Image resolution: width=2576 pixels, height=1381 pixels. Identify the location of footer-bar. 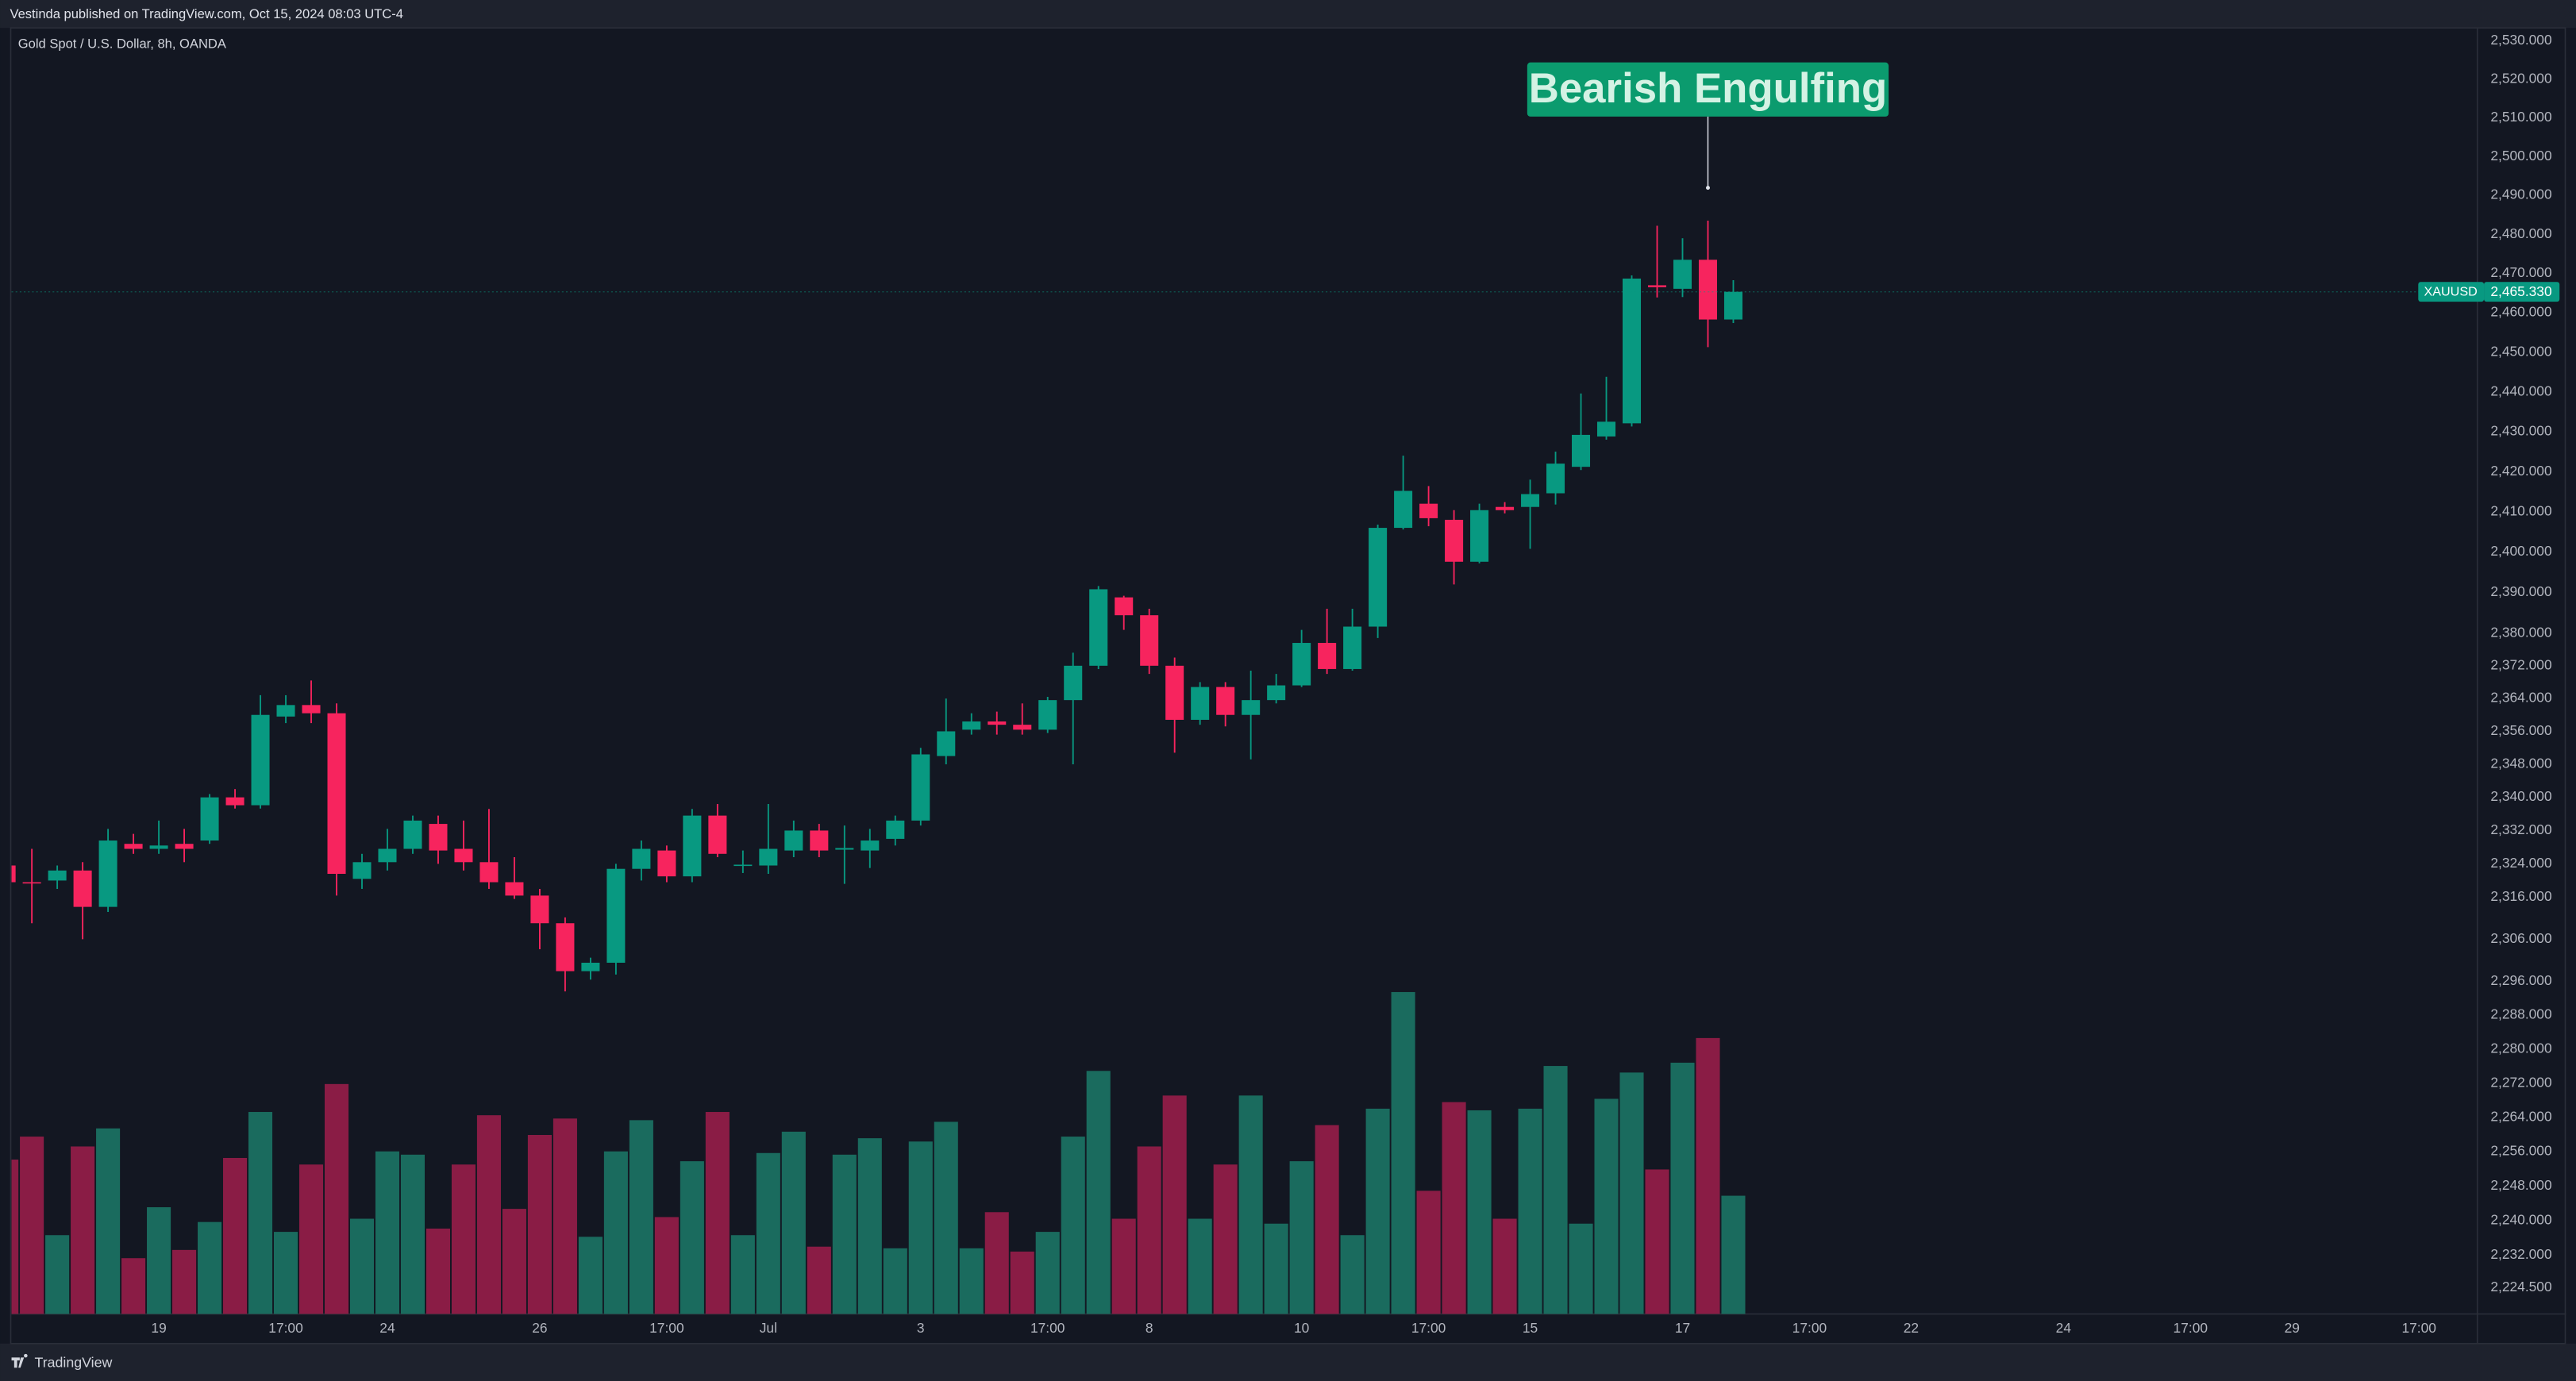
(1288, 1362).